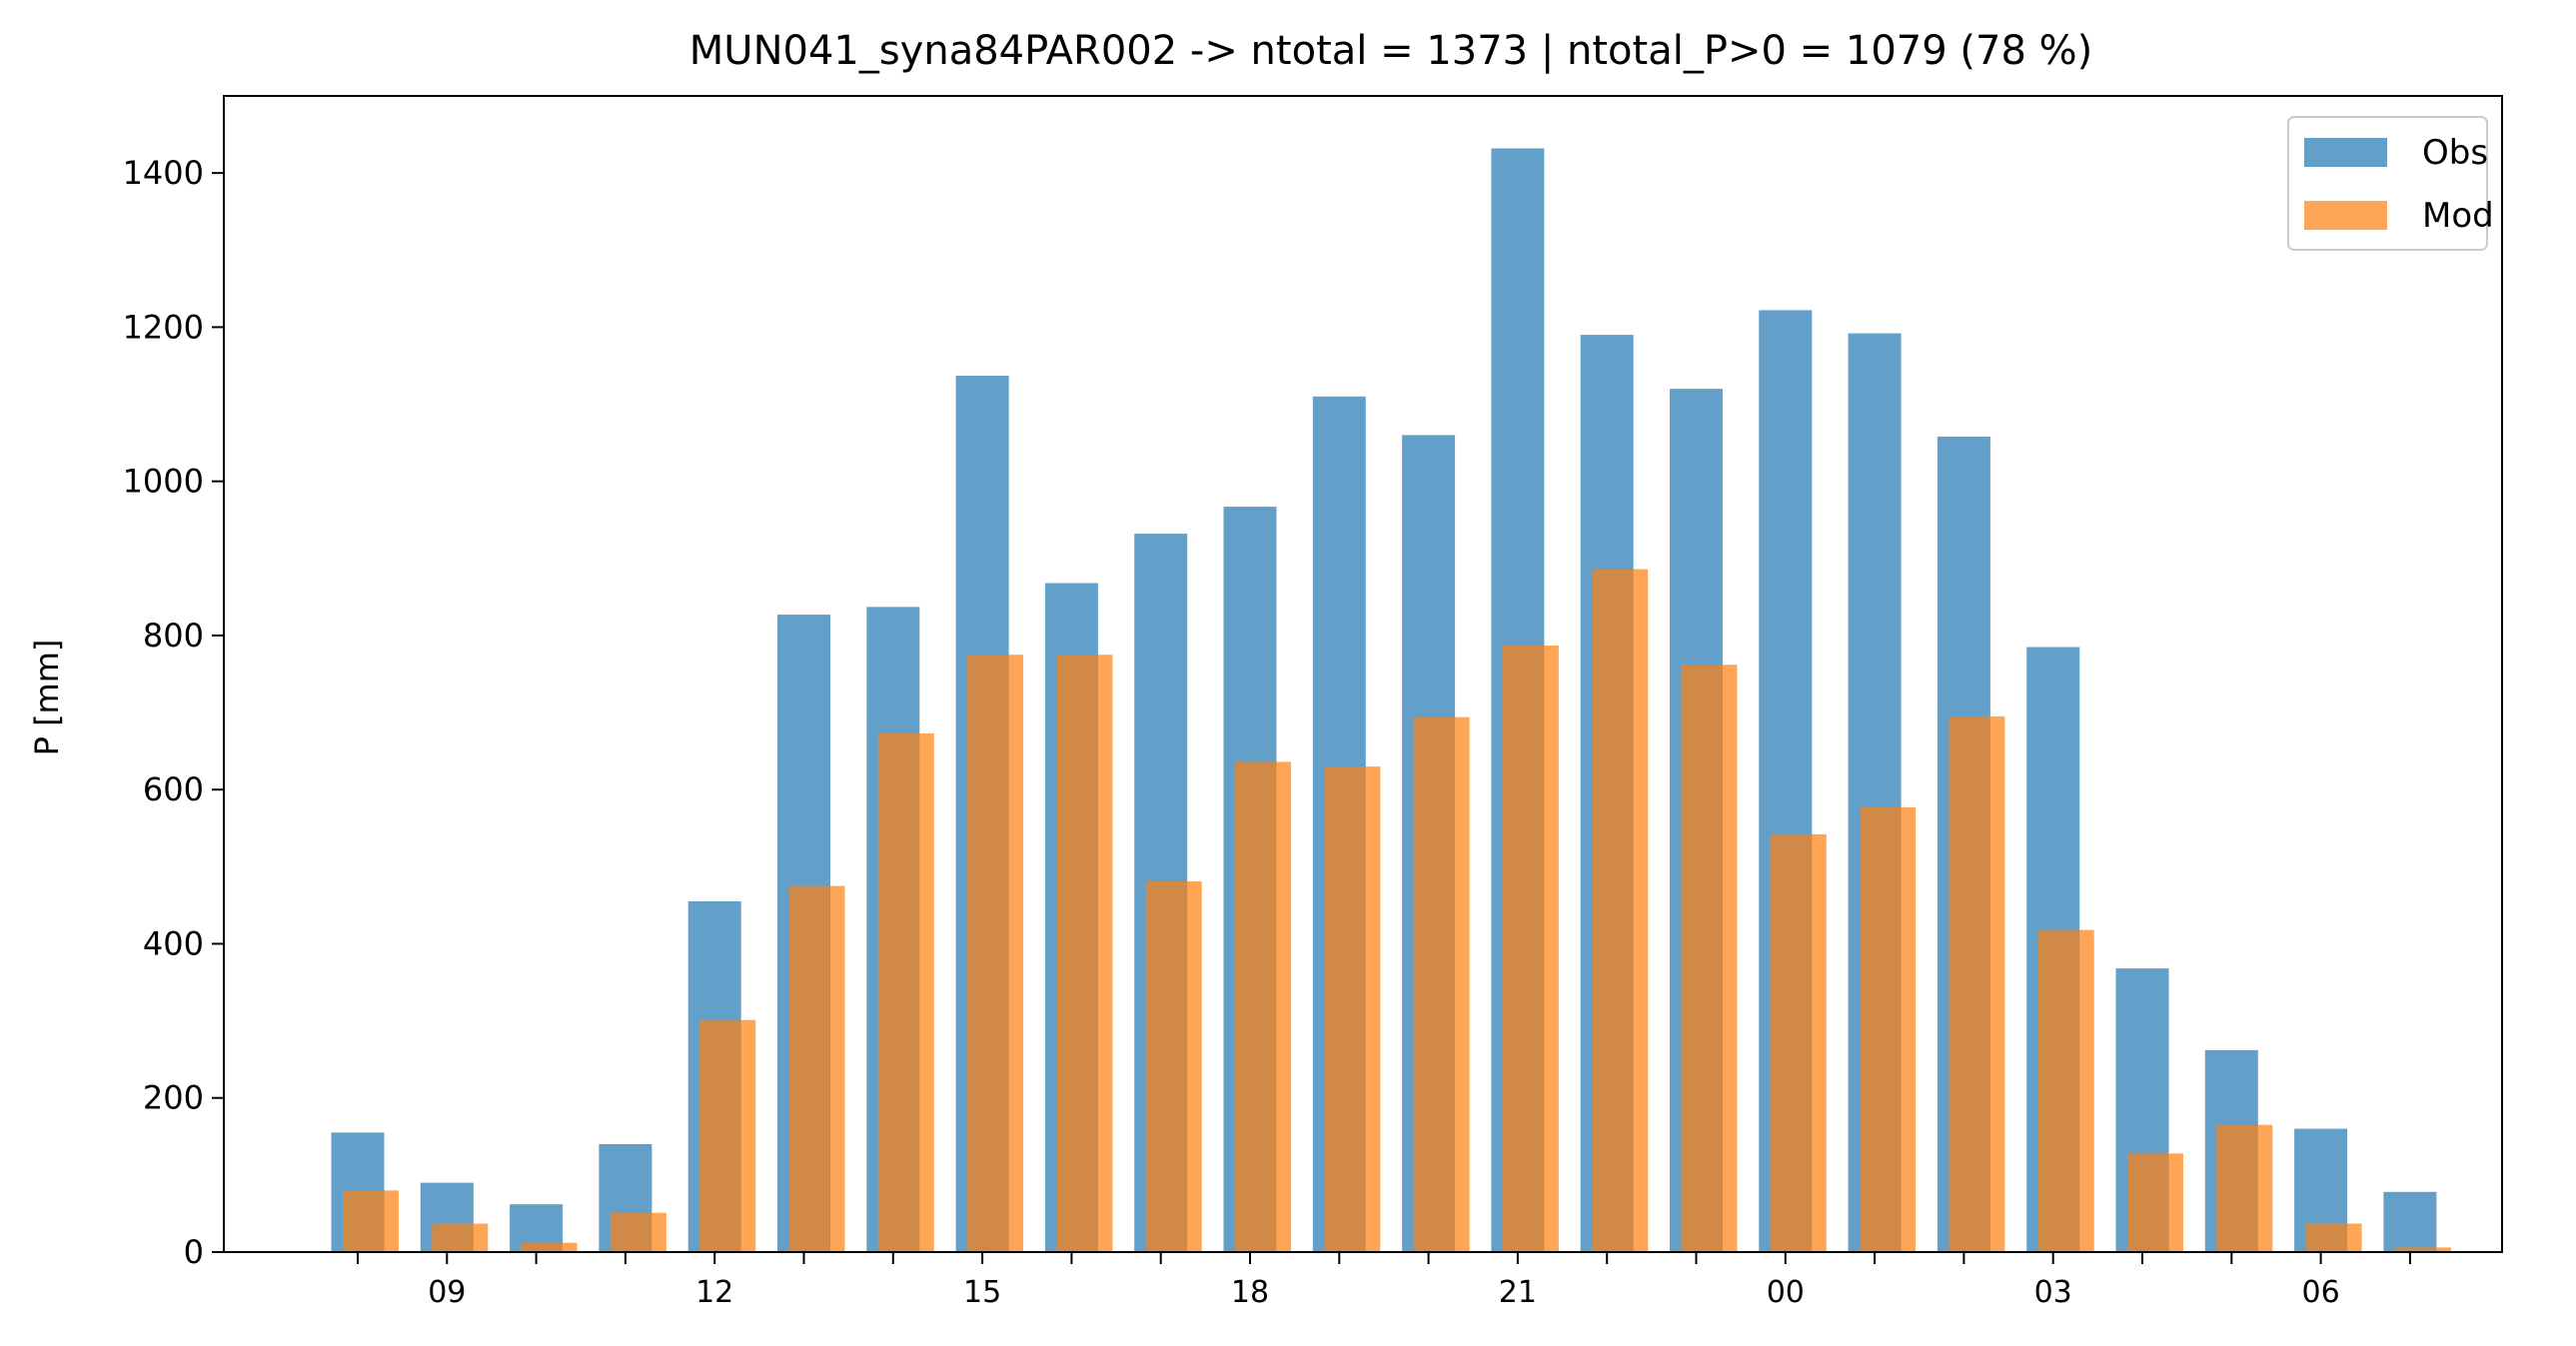 This screenshot has height=1346, width=2576. Describe the element at coordinates (173, 943) in the screenshot. I see `y-tick-label: 400` at that location.